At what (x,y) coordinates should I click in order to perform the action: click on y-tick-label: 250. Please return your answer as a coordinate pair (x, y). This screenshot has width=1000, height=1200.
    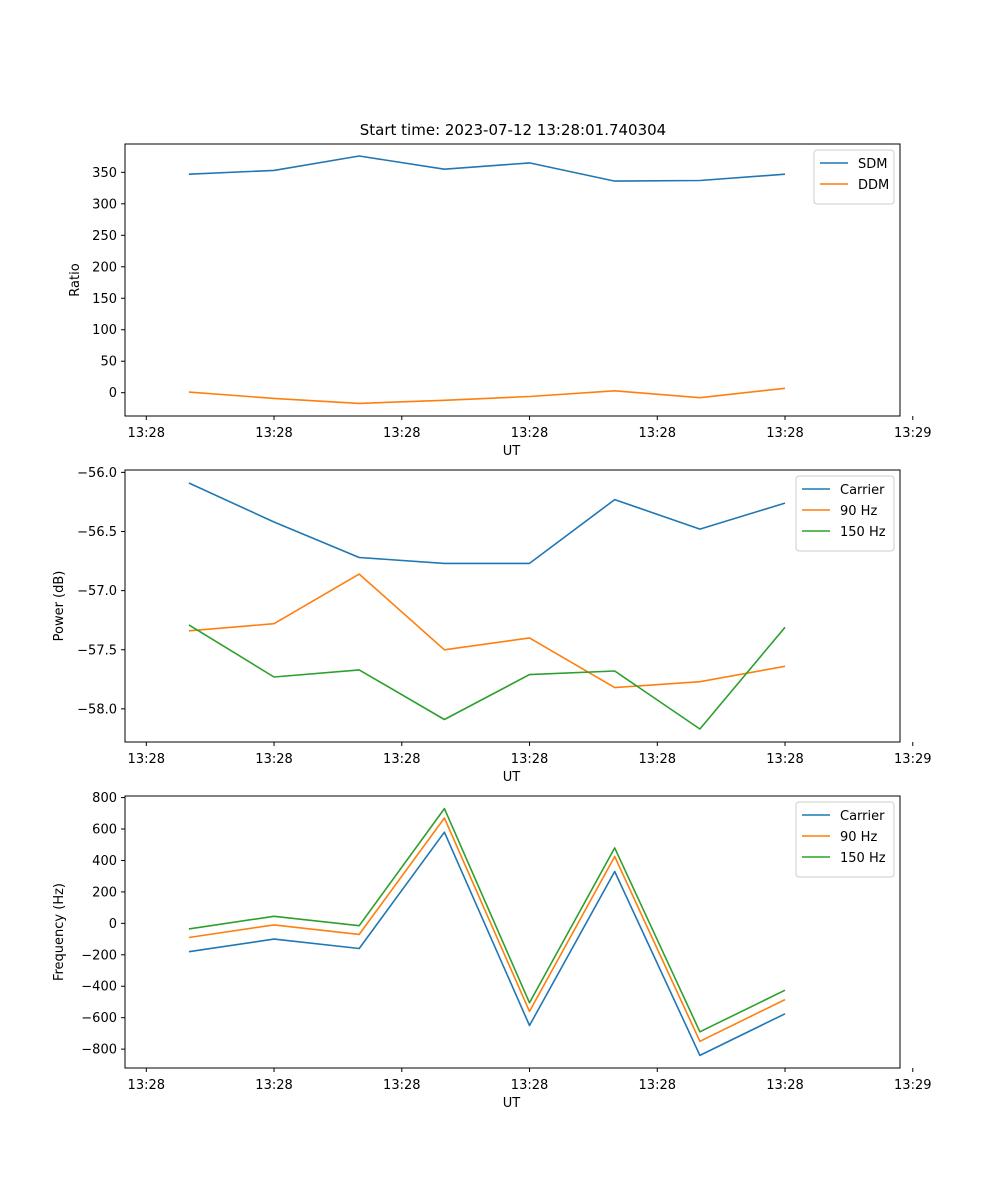
    Looking at the image, I should click on (104, 236).